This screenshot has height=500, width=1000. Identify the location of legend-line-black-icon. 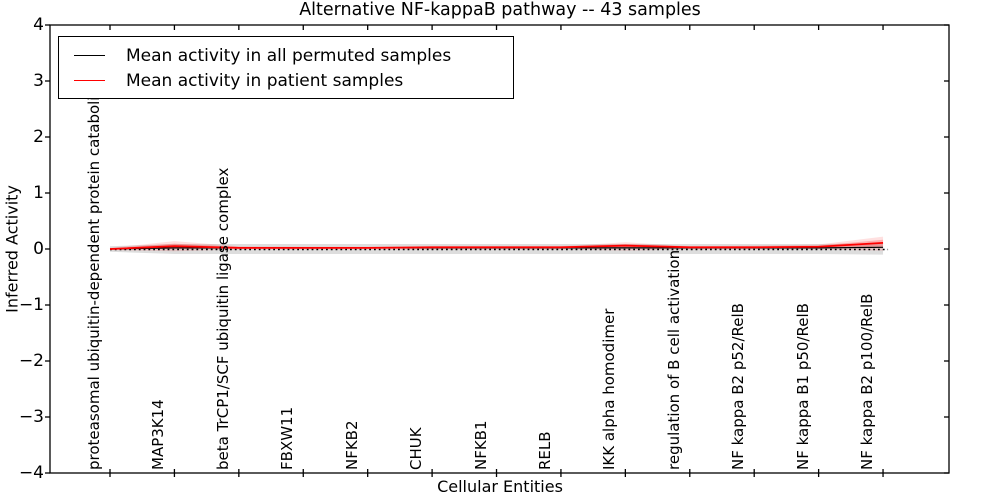
(89, 55).